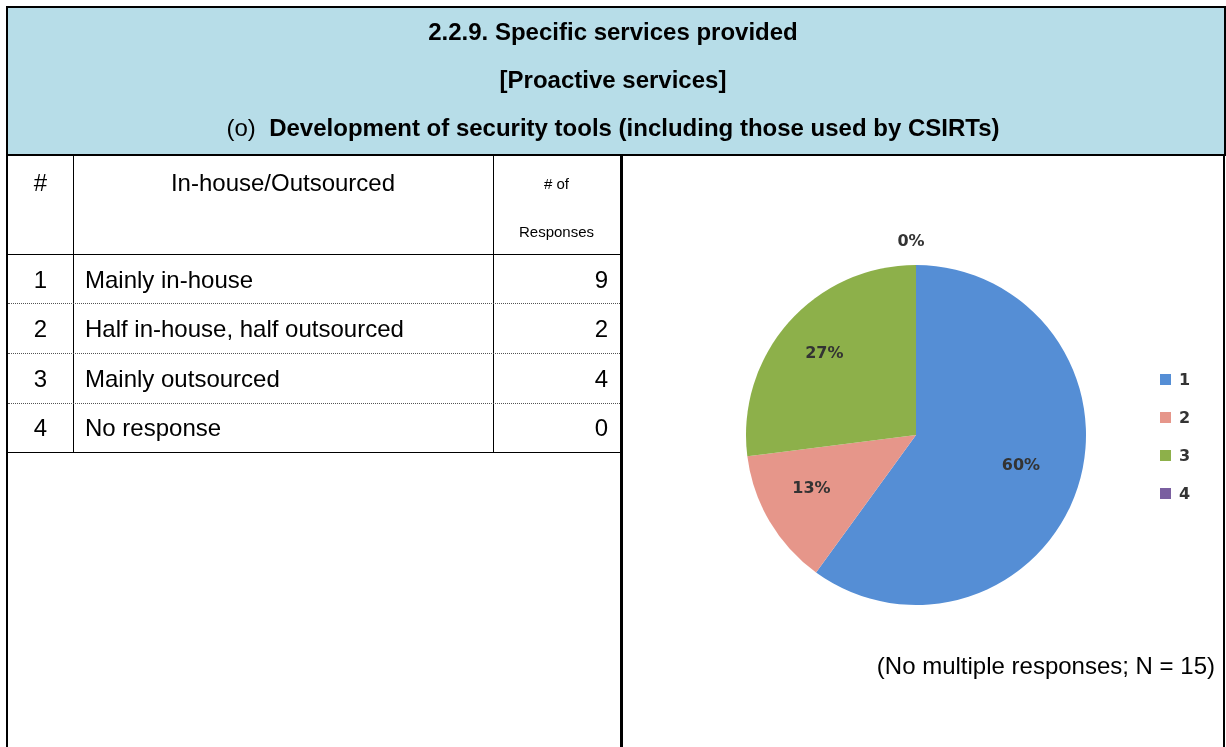 Image resolution: width=1226 pixels, height=747 pixels. I want to click on category-label: 3, so click(40, 378).